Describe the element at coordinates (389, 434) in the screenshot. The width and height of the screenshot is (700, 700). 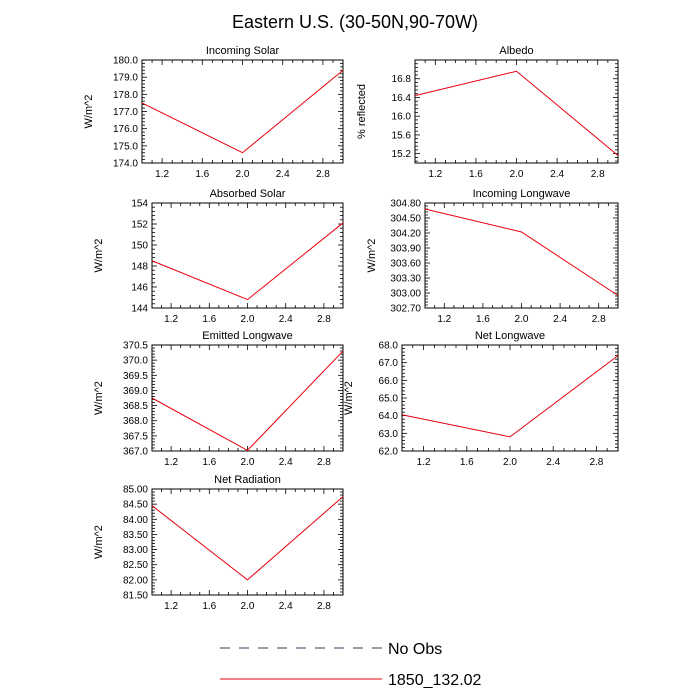
I see `net-longwave-ytick-label: 63.0` at that location.